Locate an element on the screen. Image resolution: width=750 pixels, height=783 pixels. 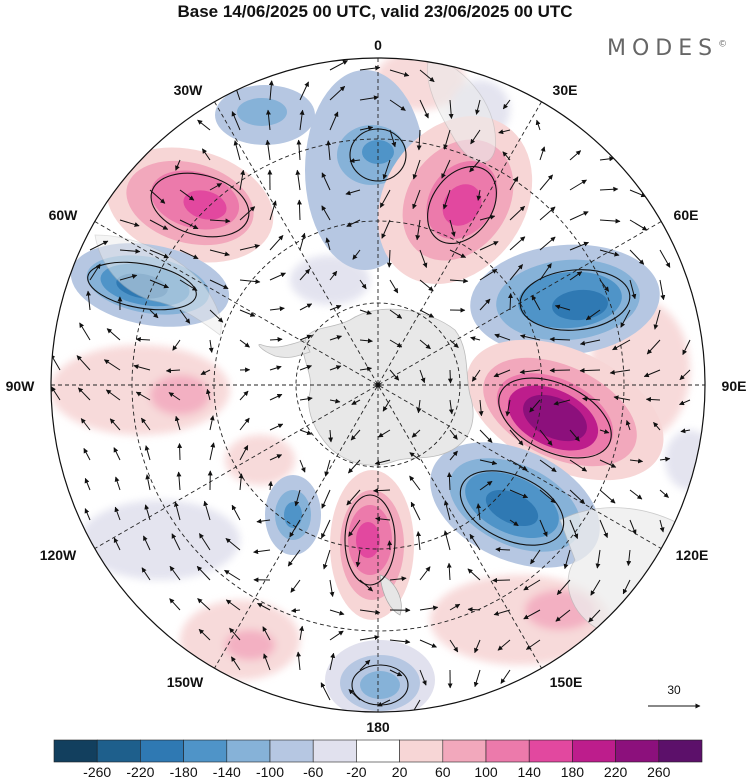
new-zealand-landmass is located at coordinates (390, 595).